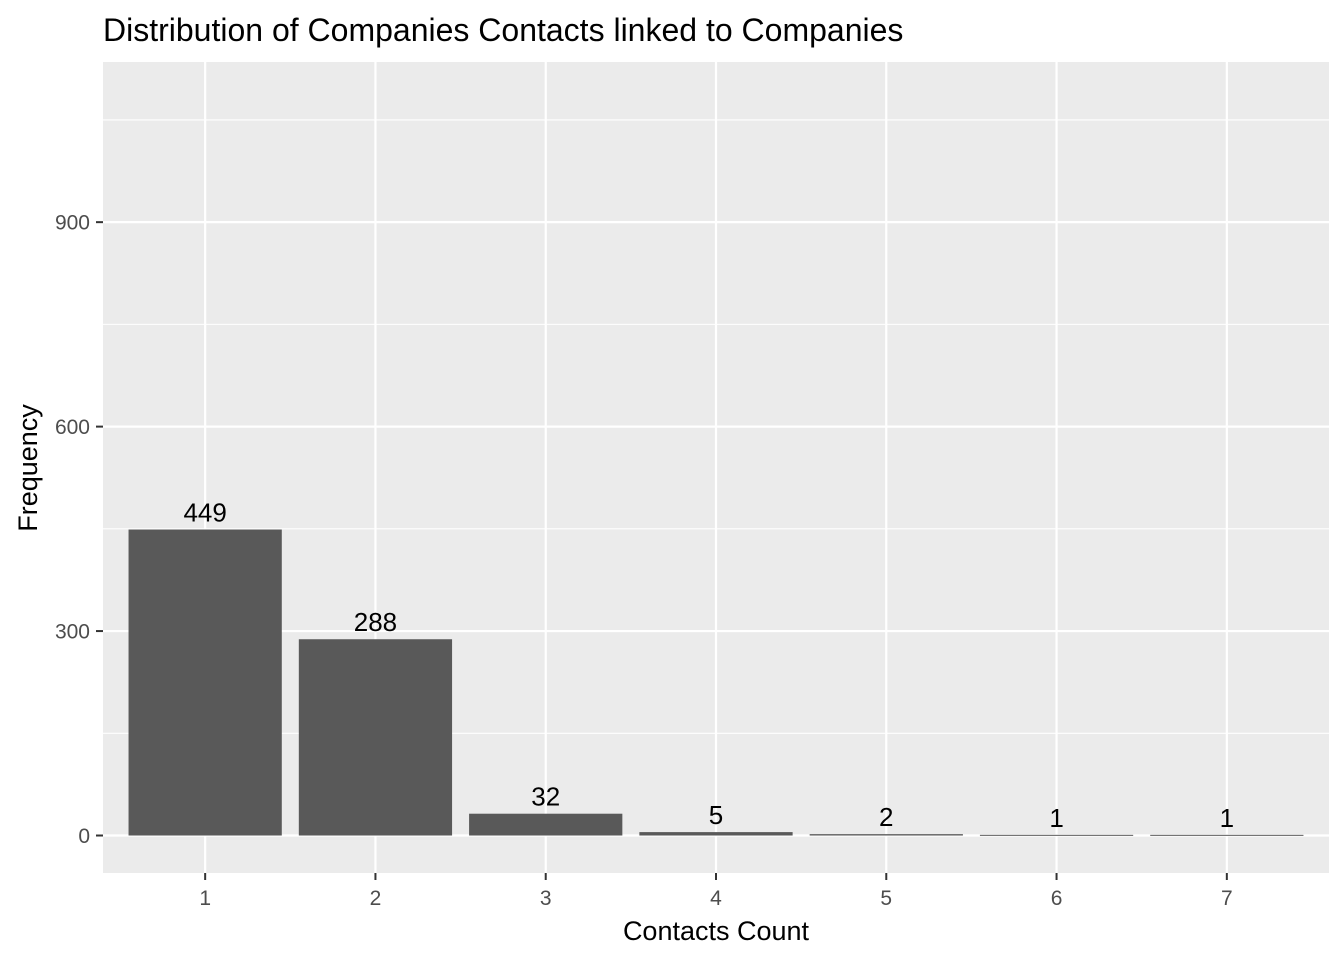 The image size is (1344, 960). What do you see at coordinates (1056, 818) in the screenshot?
I see `data-label-6: 1` at bounding box center [1056, 818].